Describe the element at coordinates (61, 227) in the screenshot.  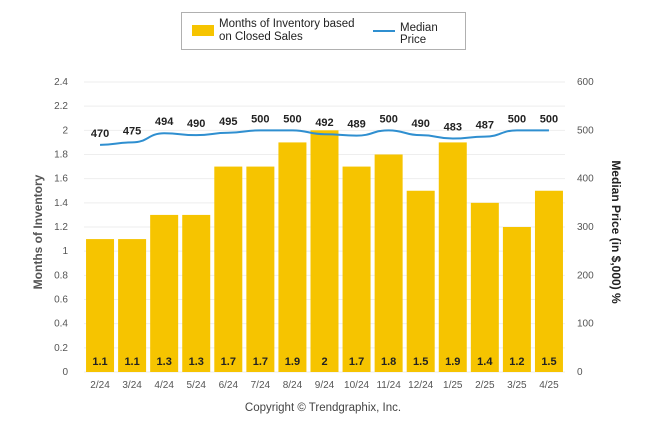
I see `y-left-tick-label: 1.2` at that location.